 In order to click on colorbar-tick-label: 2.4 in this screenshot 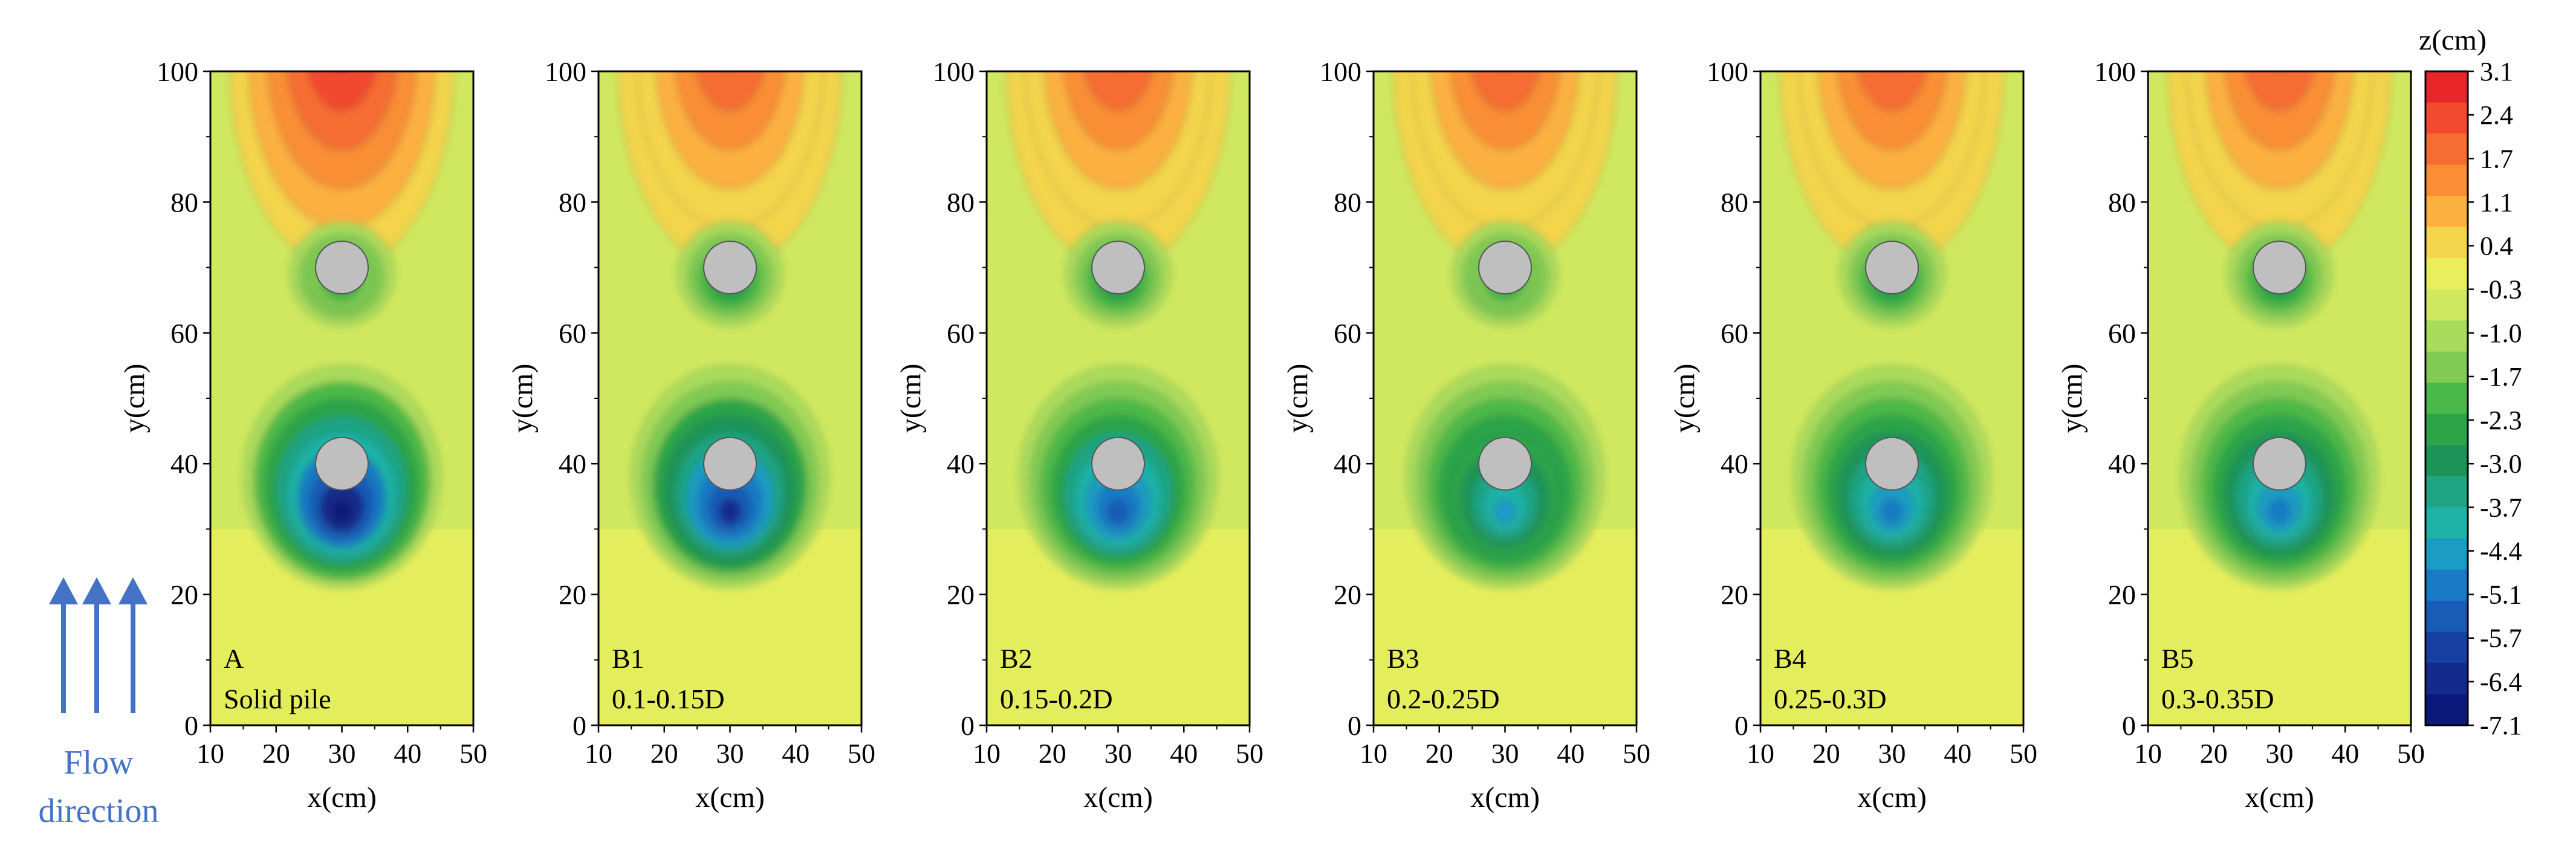, I will do `click(2497, 115)`.